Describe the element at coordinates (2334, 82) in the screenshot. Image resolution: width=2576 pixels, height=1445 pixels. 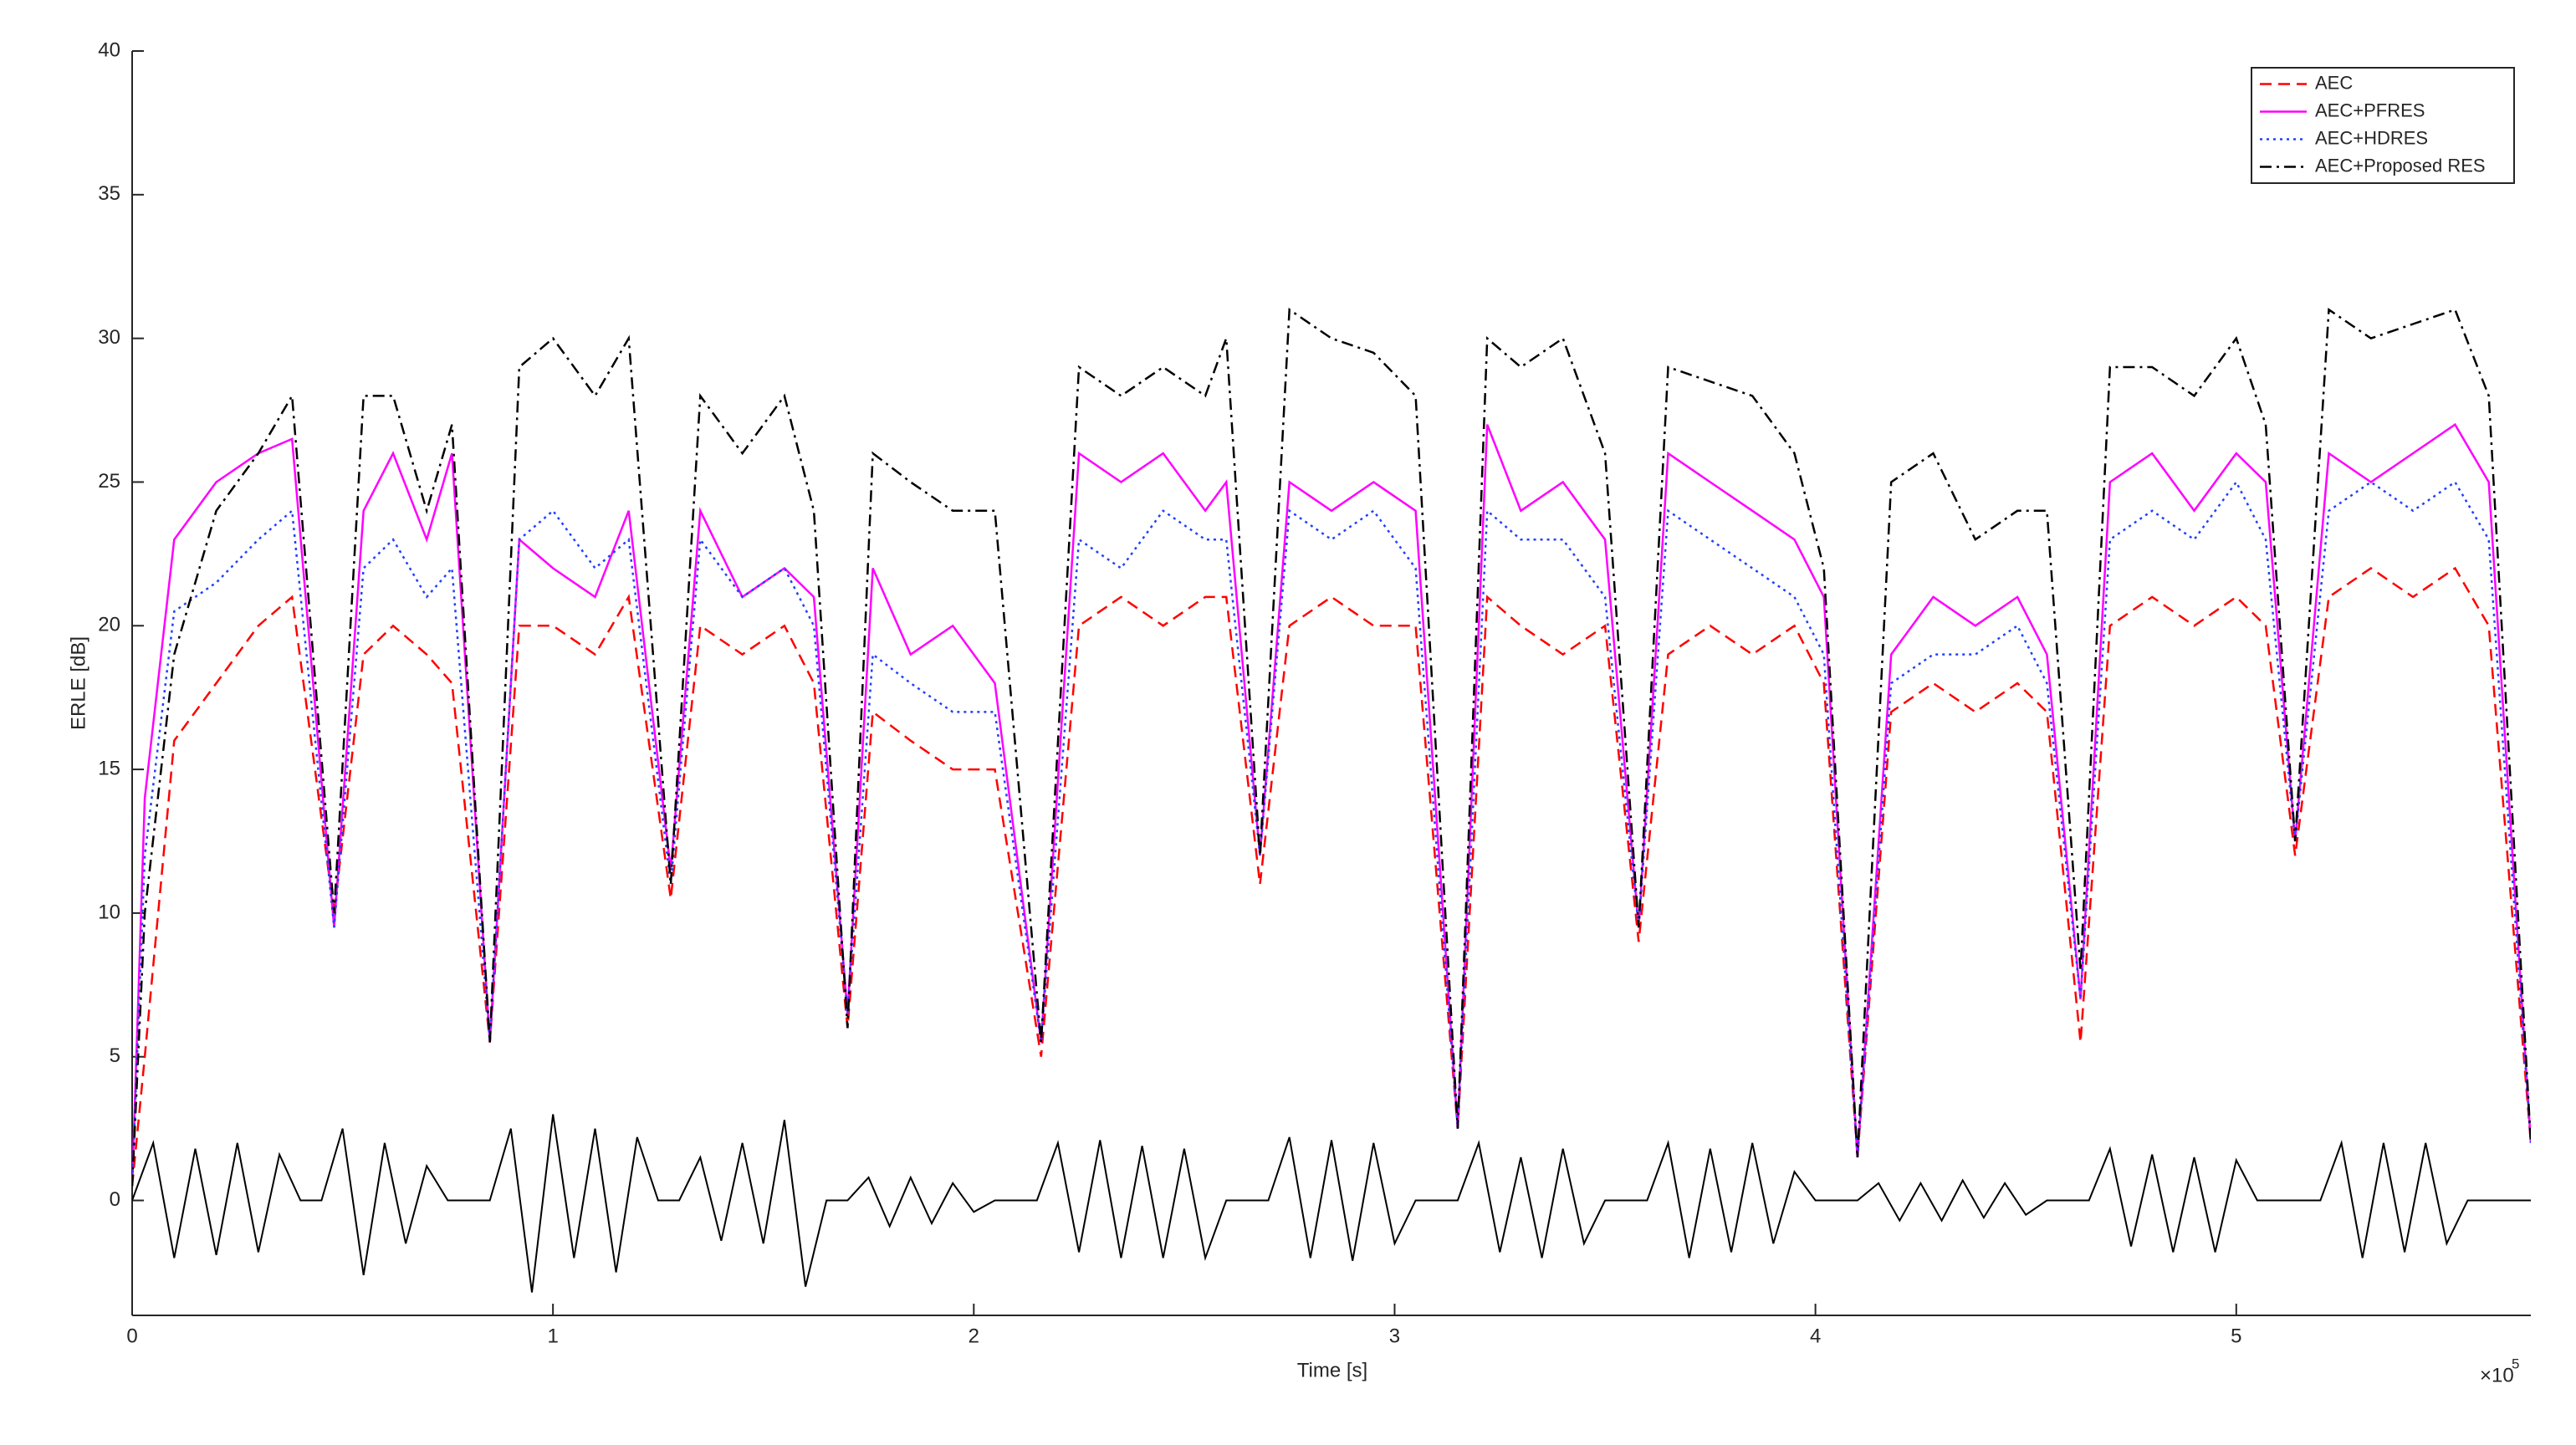
I see `legend-label: AEC` at that location.